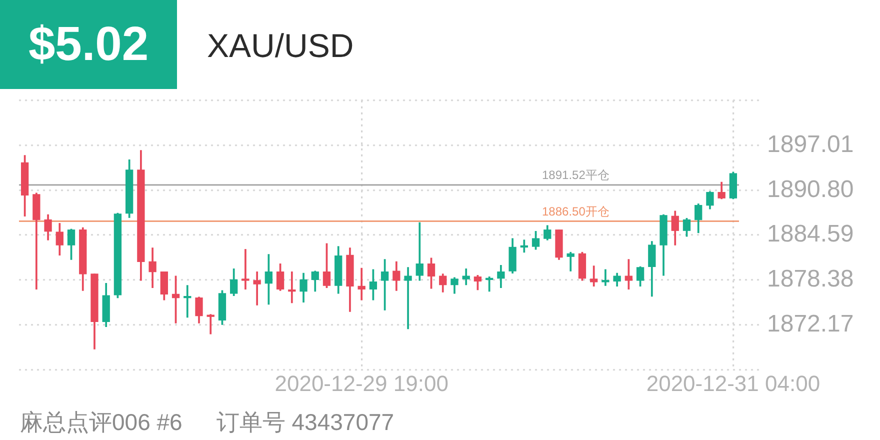  What do you see at coordinates (576, 211) in the screenshot?
I see `ref-line-label: 1886.50开仓` at bounding box center [576, 211].